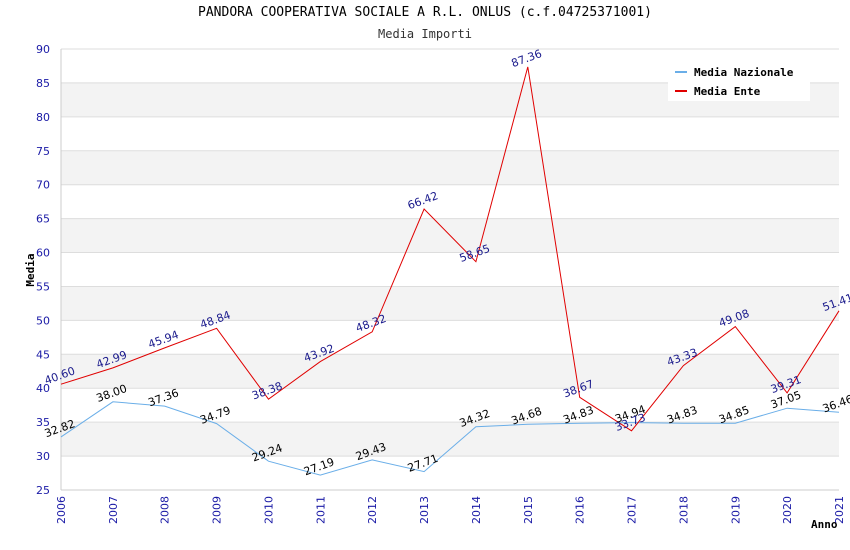  I want to click on x-tick-label: 2006, so click(61, 510).